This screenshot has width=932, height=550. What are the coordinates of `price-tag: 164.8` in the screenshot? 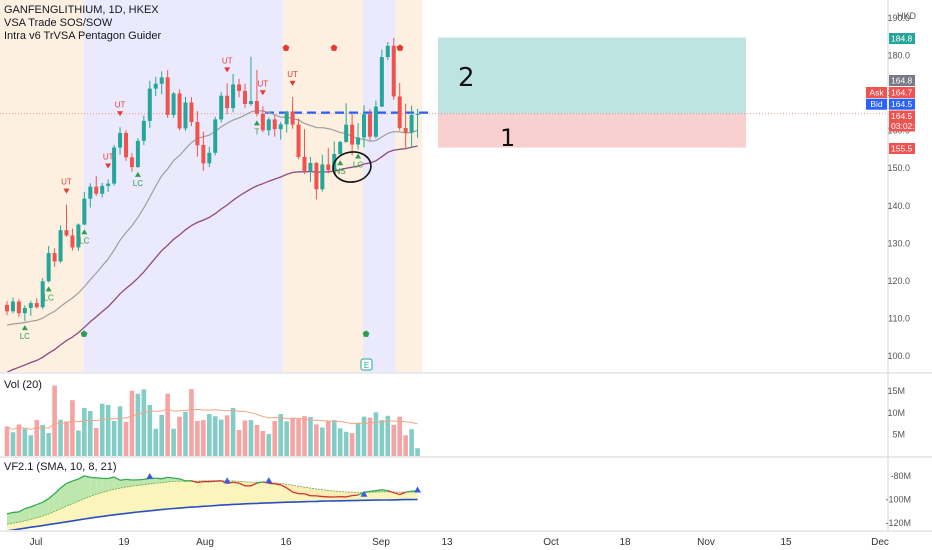 It's located at (902, 80).